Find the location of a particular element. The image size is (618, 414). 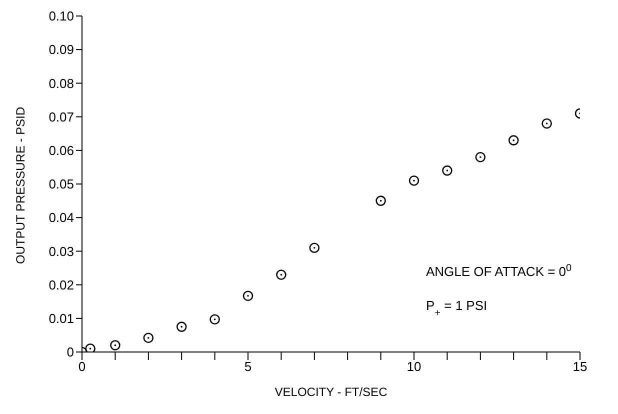

y-tick-label: 0.01 is located at coordinates (61, 318).